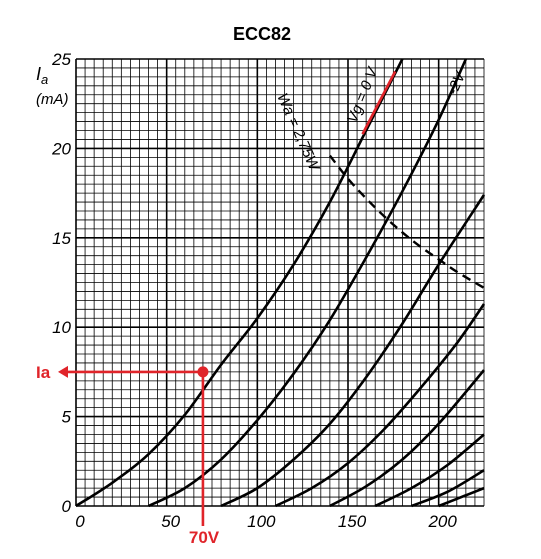 Image resolution: width=541 pixels, height=559 pixels. I want to click on x-tick-label: 0, so click(80, 521).